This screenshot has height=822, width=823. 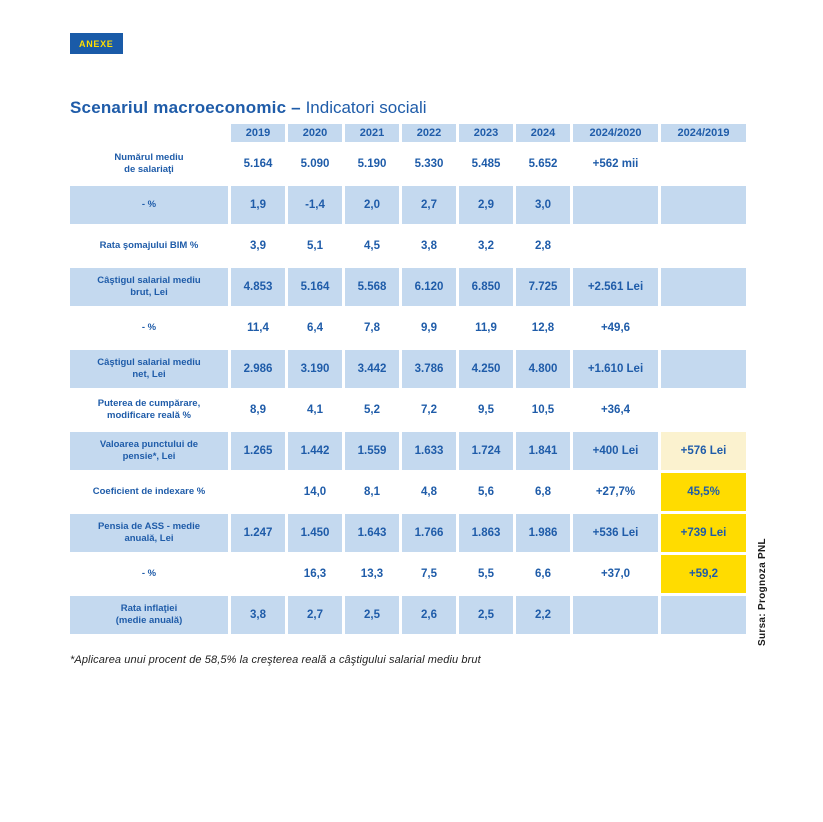 What do you see at coordinates (486, 410) in the screenshot?
I see `value-cell: 9,5` at bounding box center [486, 410].